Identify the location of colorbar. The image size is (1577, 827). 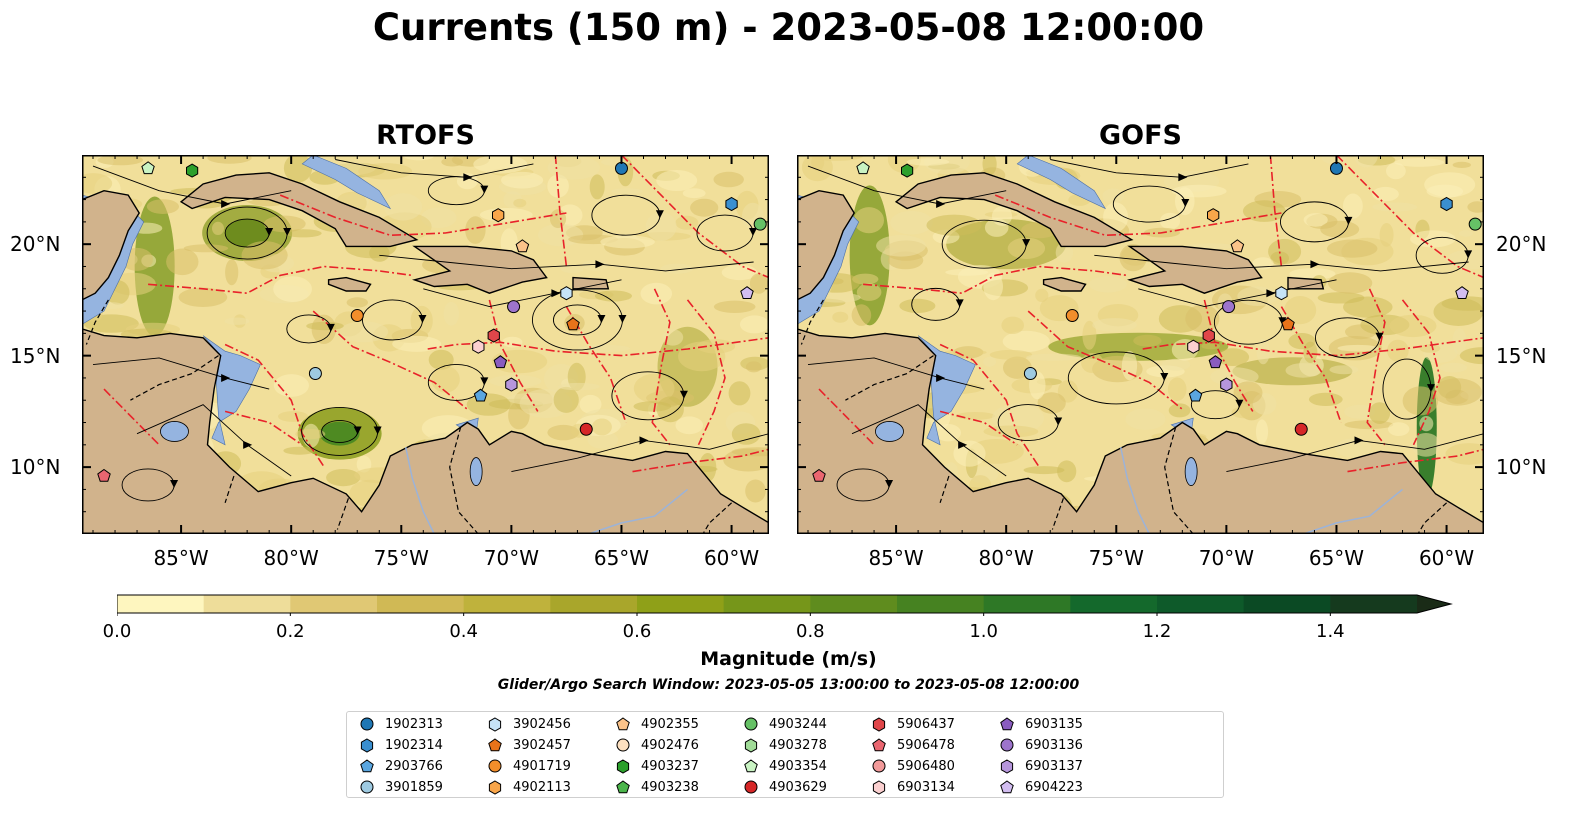
(786, 607).